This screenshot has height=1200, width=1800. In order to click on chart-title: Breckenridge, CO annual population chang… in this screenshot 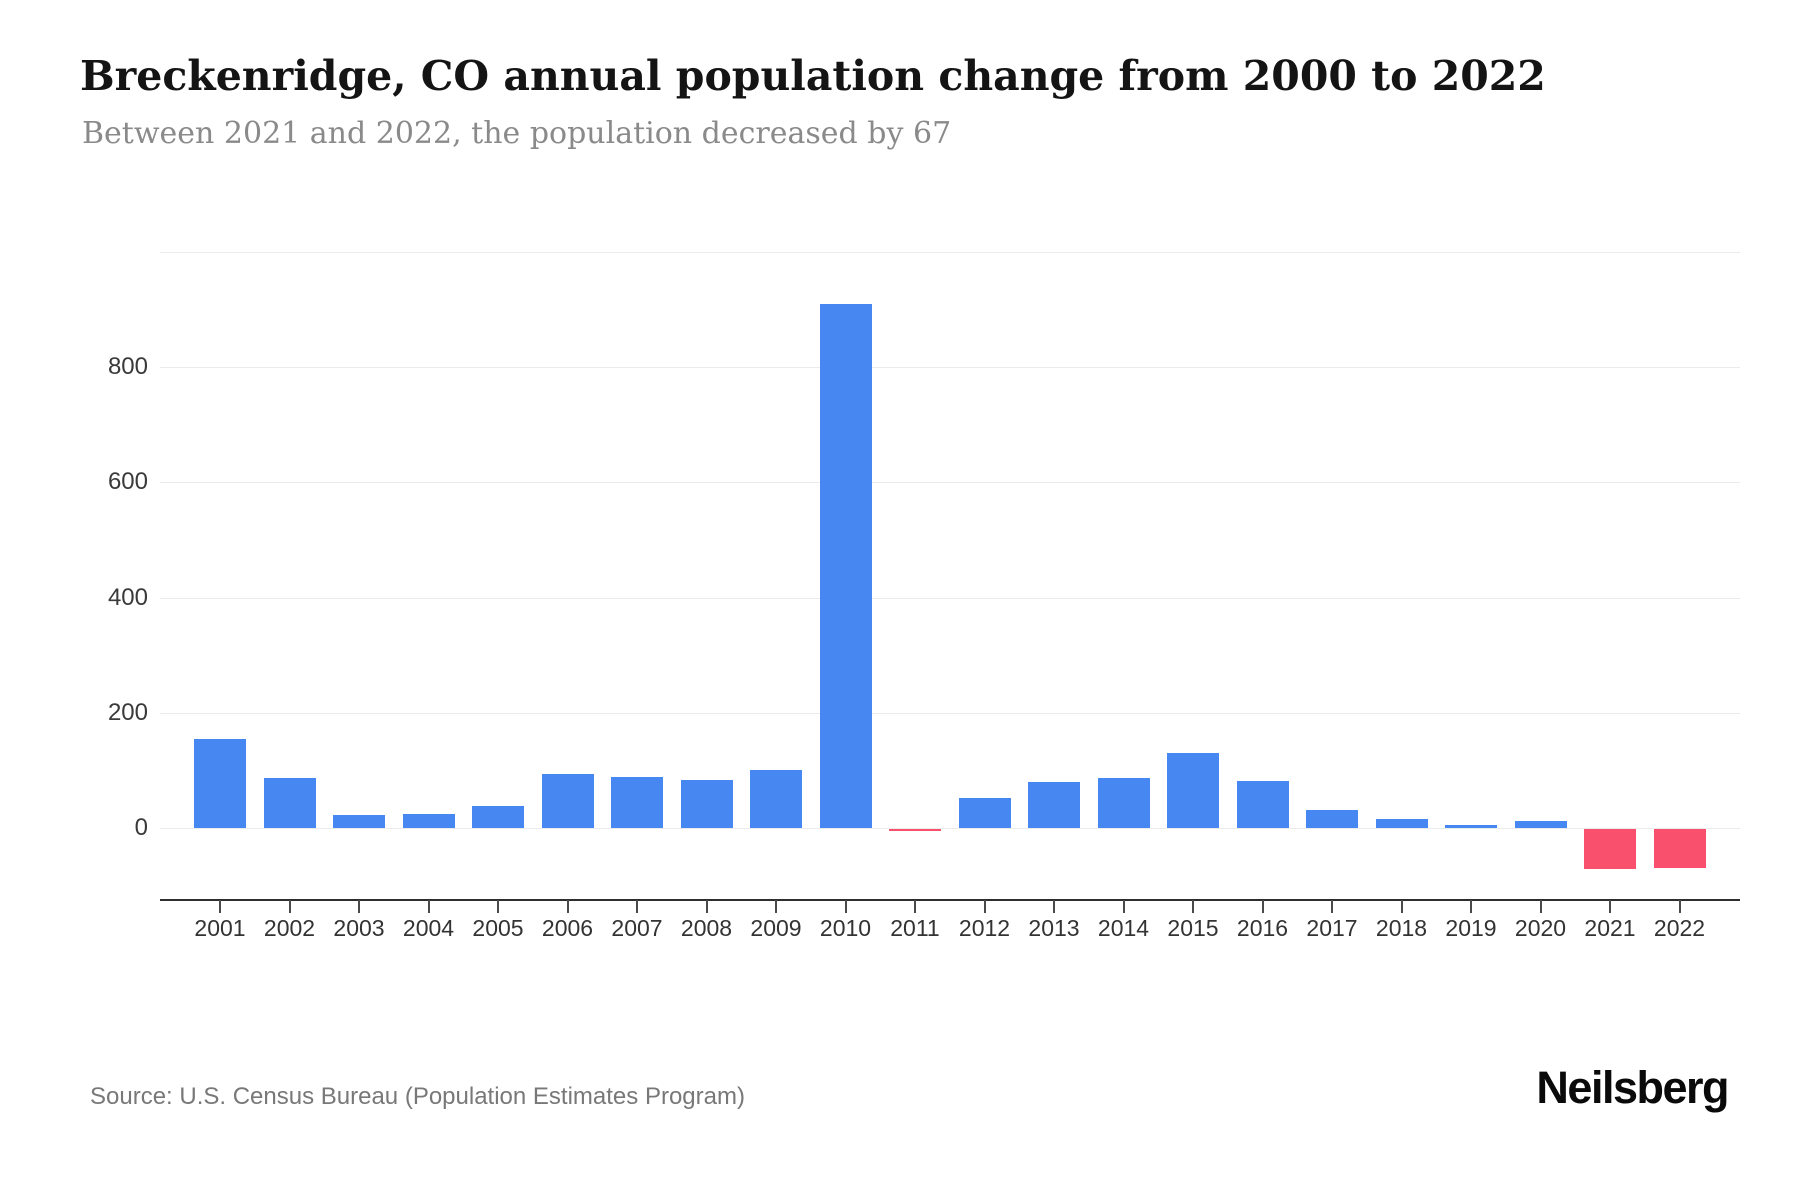, I will do `click(813, 76)`.